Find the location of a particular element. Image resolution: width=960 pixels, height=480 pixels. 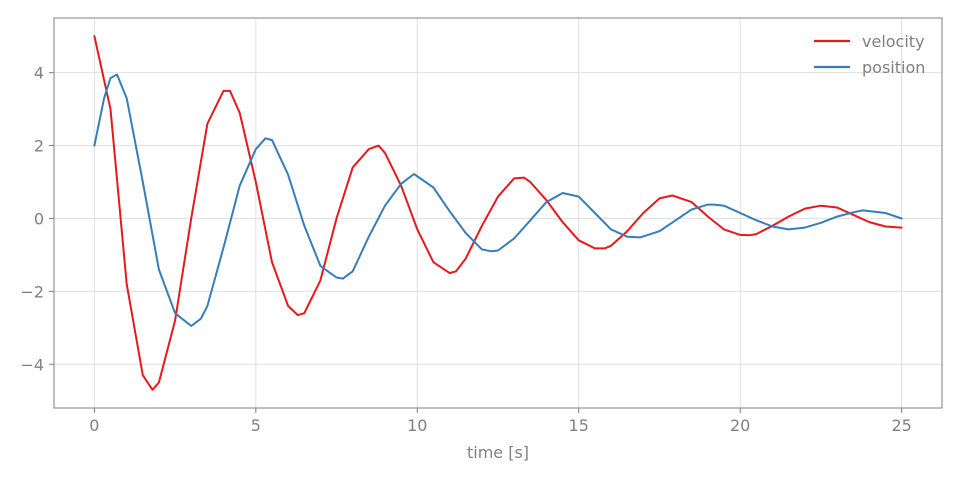

y-axis: −4 −2 0 2 4 is located at coordinates (37, 219).